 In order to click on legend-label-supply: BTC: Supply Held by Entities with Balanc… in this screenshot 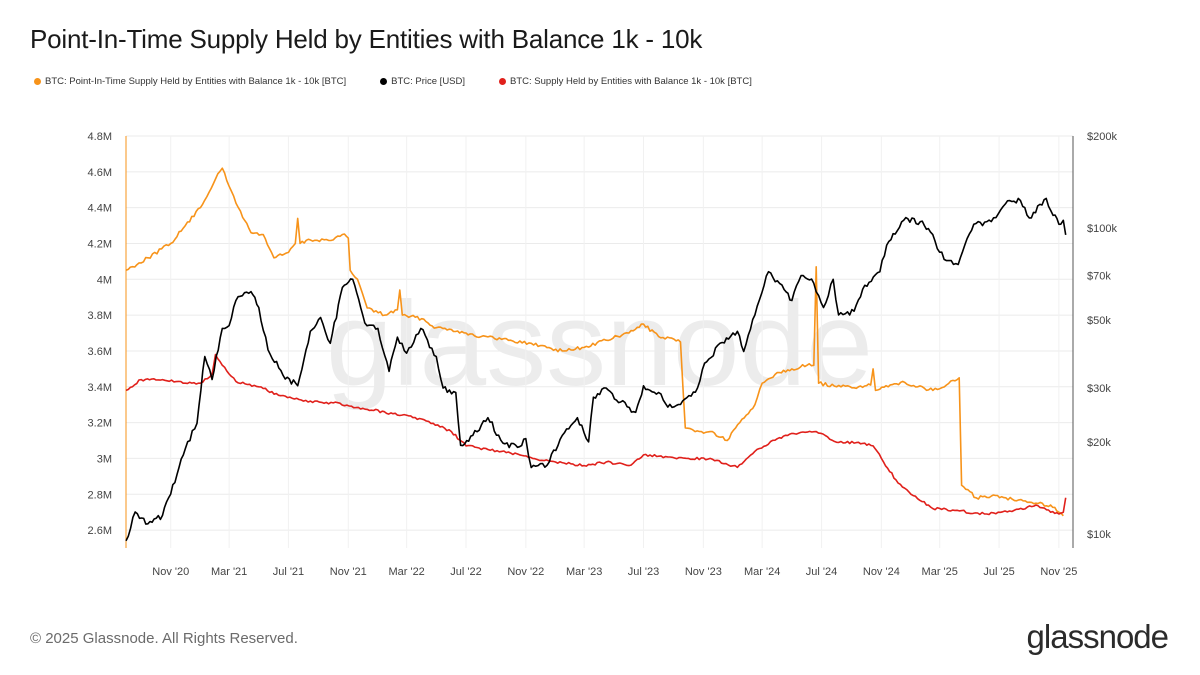, I will do `click(631, 81)`.